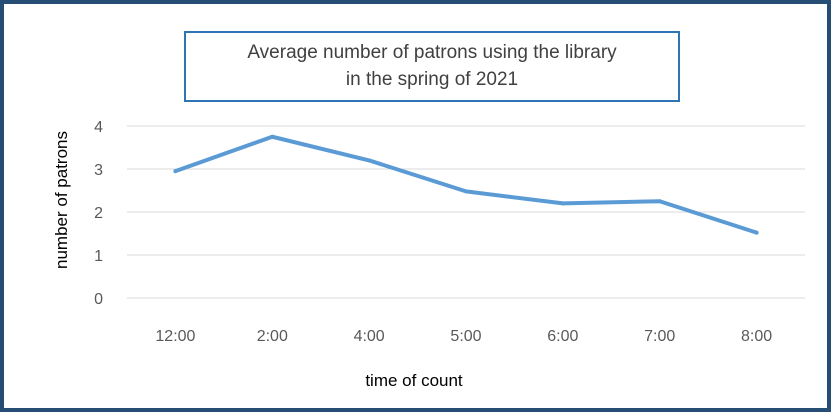 Image resolution: width=831 pixels, height=412 pixels. Describe the element at coordinates (98, 299) in the screenshot. I see `y-tick-label: 0` at that location.